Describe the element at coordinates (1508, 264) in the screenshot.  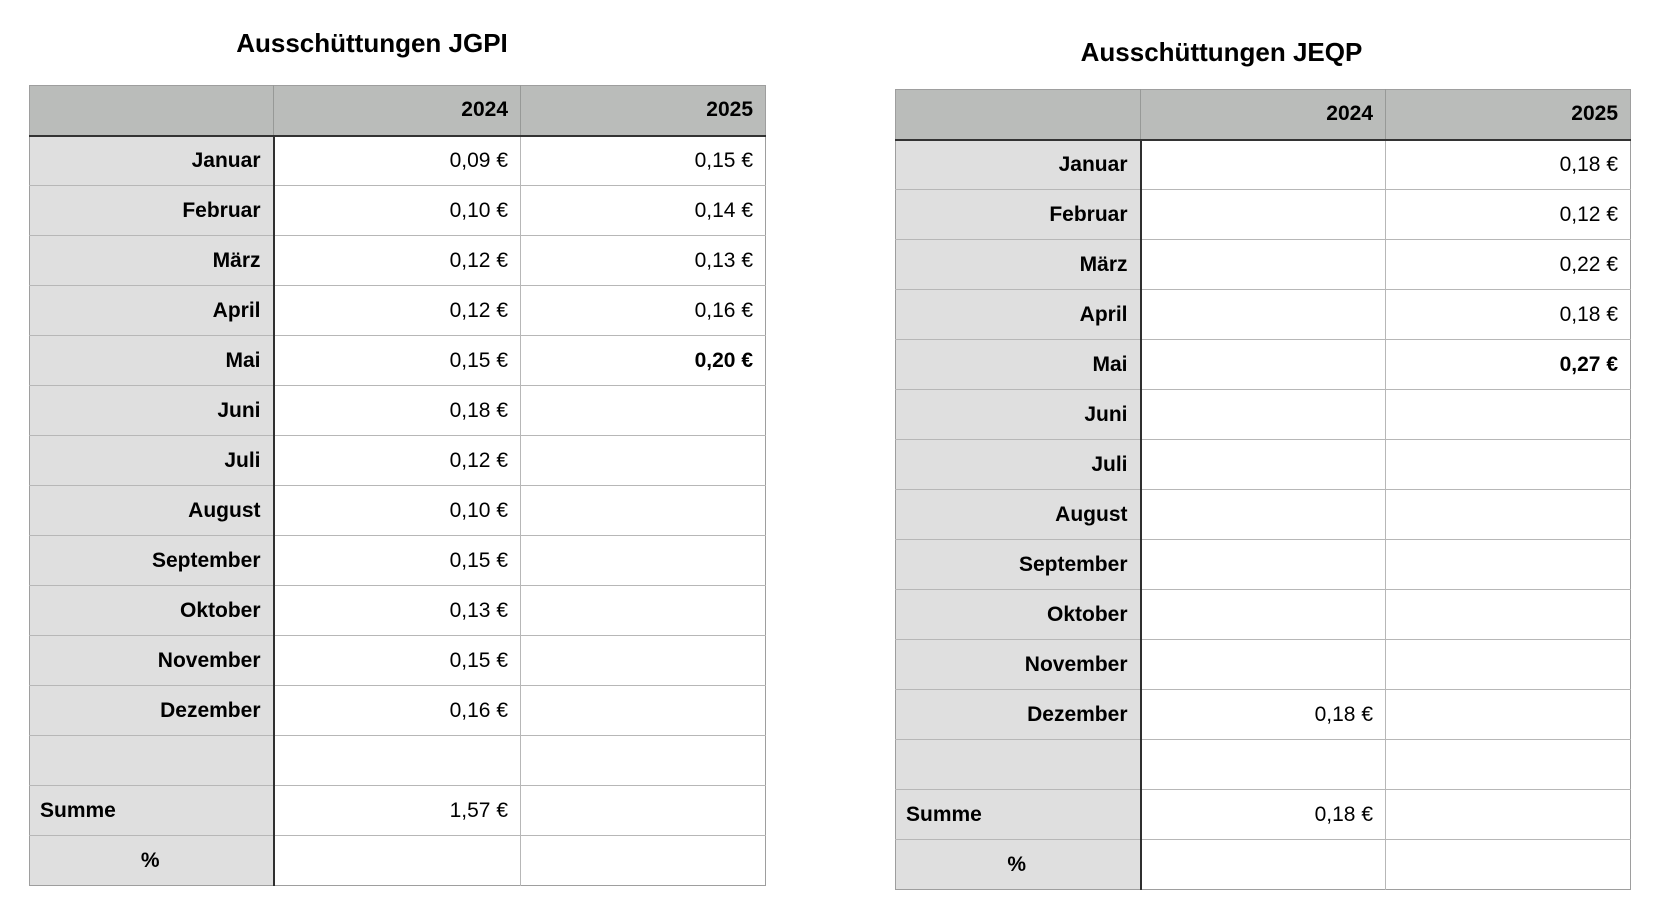
I see `value-cell-2025: 0,22 €` at that location.